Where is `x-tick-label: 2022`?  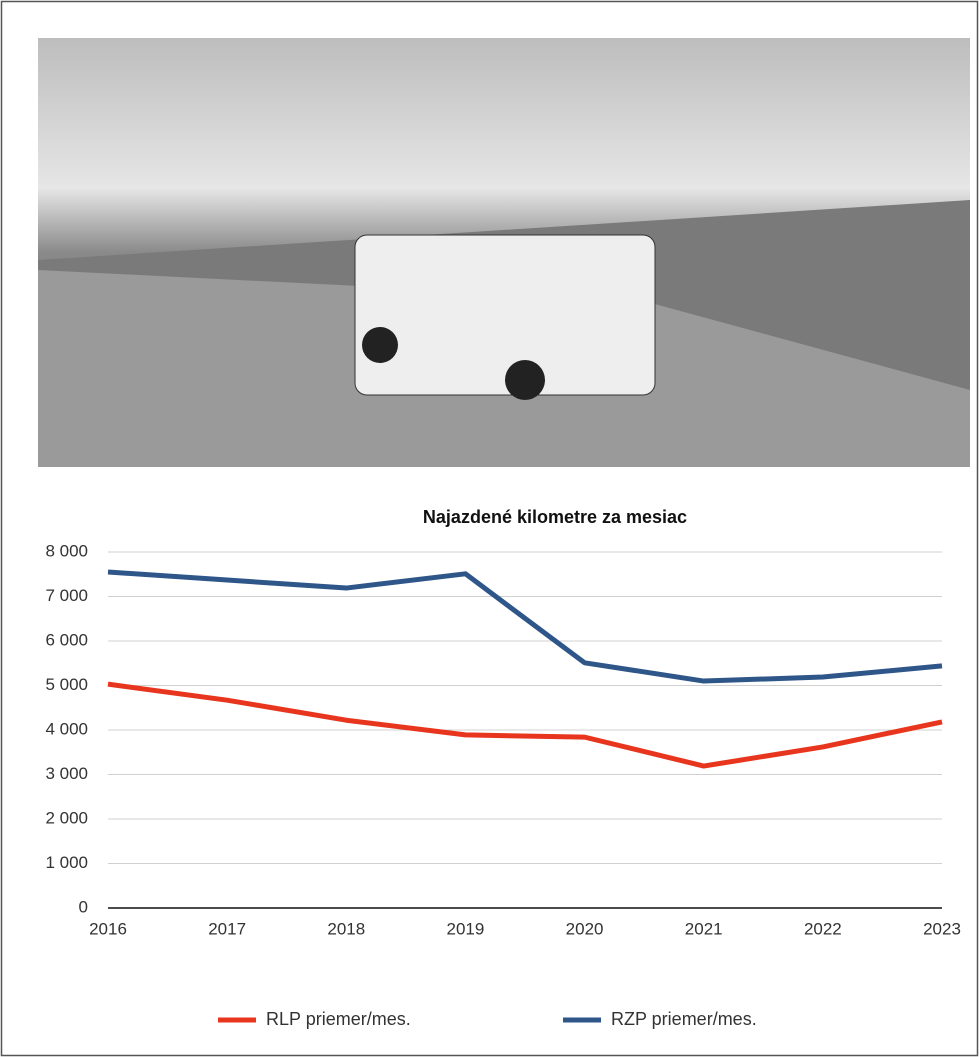 x-tick-label: 2022 is located at coordinates (823, 928).